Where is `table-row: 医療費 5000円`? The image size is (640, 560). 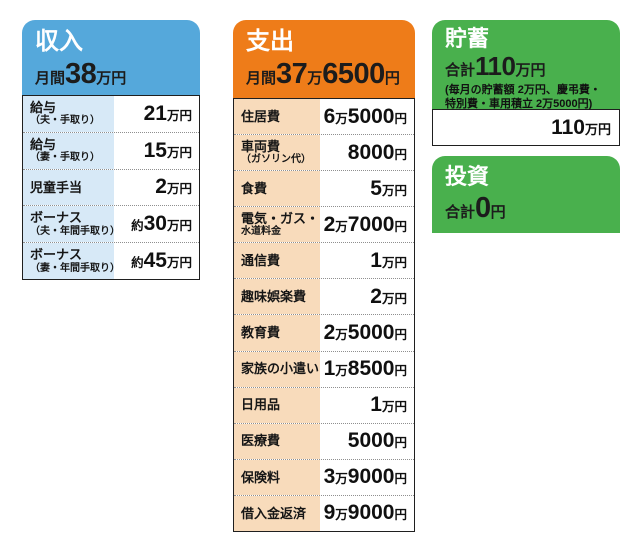 table-row: 医療費 5000円 is located at coordinates (324, 440).